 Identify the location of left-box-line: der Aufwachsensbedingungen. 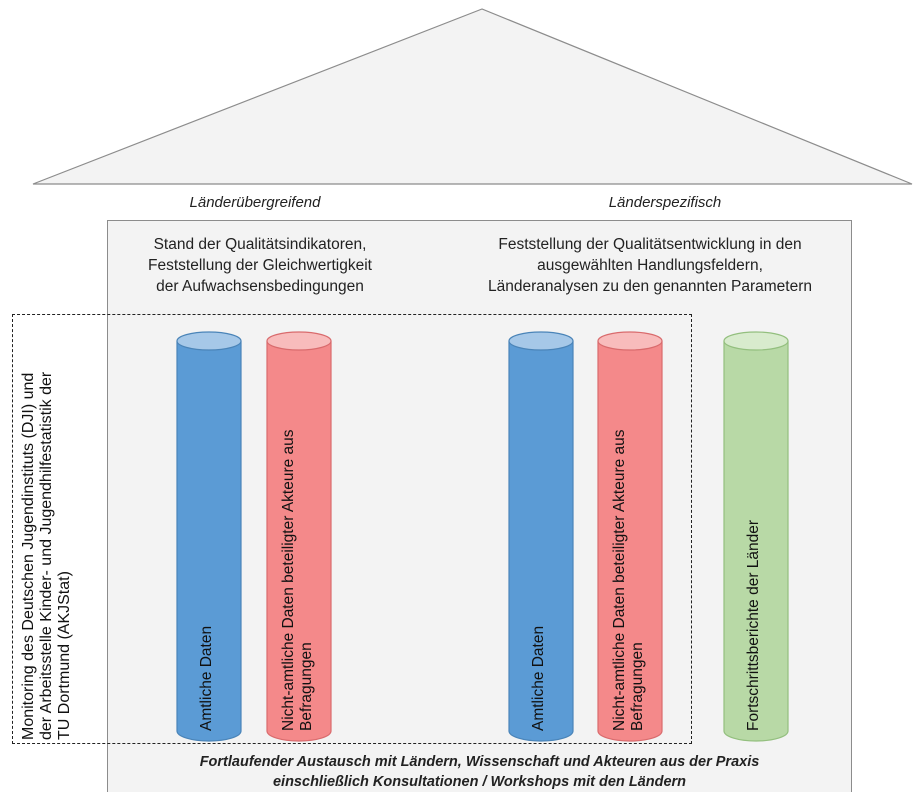
(260, 286).